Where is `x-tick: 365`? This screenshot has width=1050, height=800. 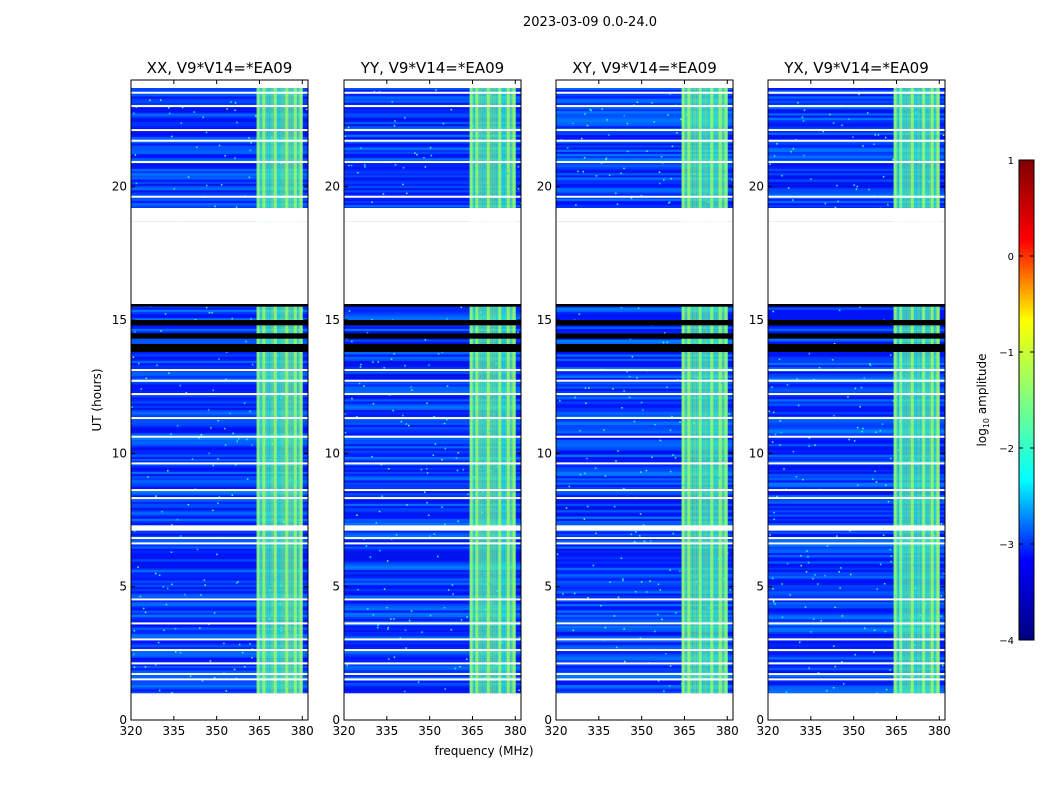
x-tick: 365 is located at coordinates (259, 409).